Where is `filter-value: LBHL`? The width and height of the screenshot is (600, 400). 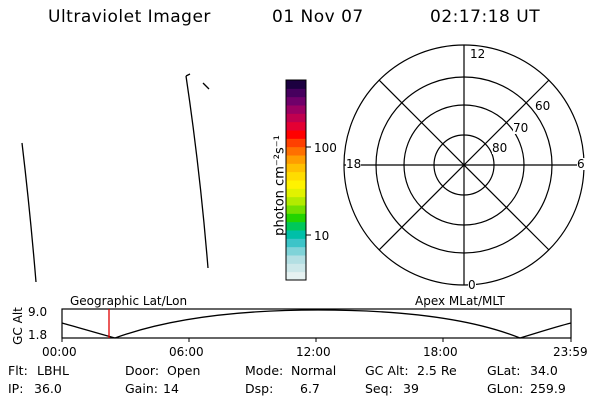
filter-value: LBHL is located at coordinates (53, 370).